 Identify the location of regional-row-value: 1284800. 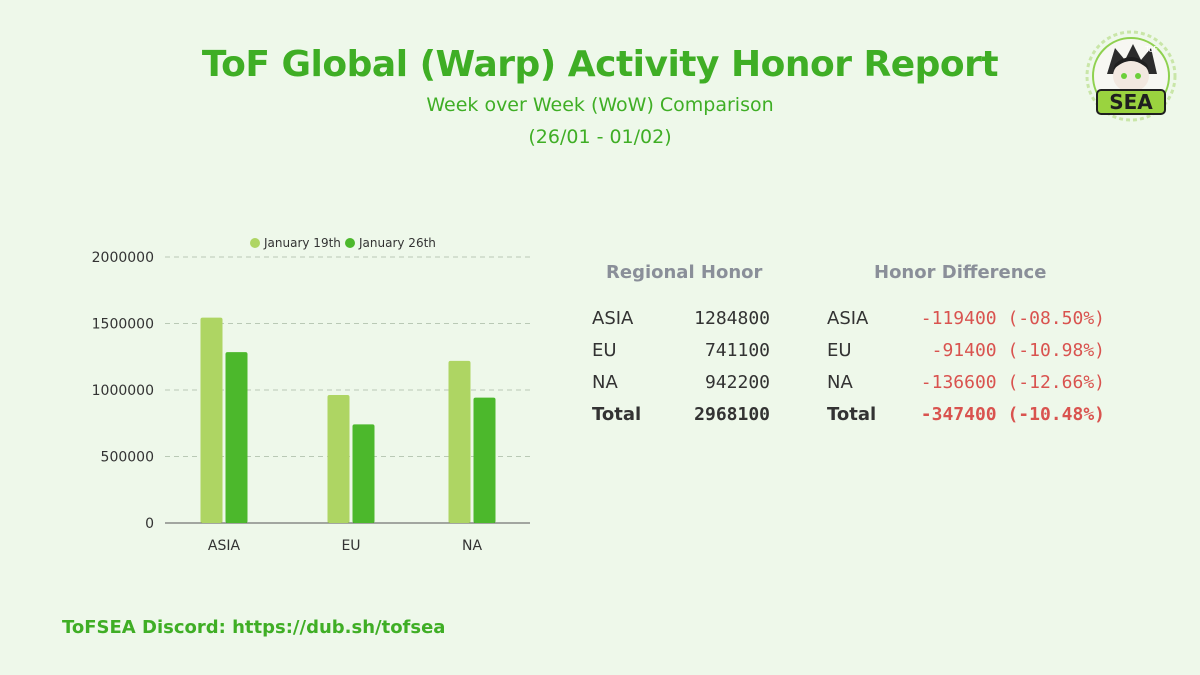
(732, 318).